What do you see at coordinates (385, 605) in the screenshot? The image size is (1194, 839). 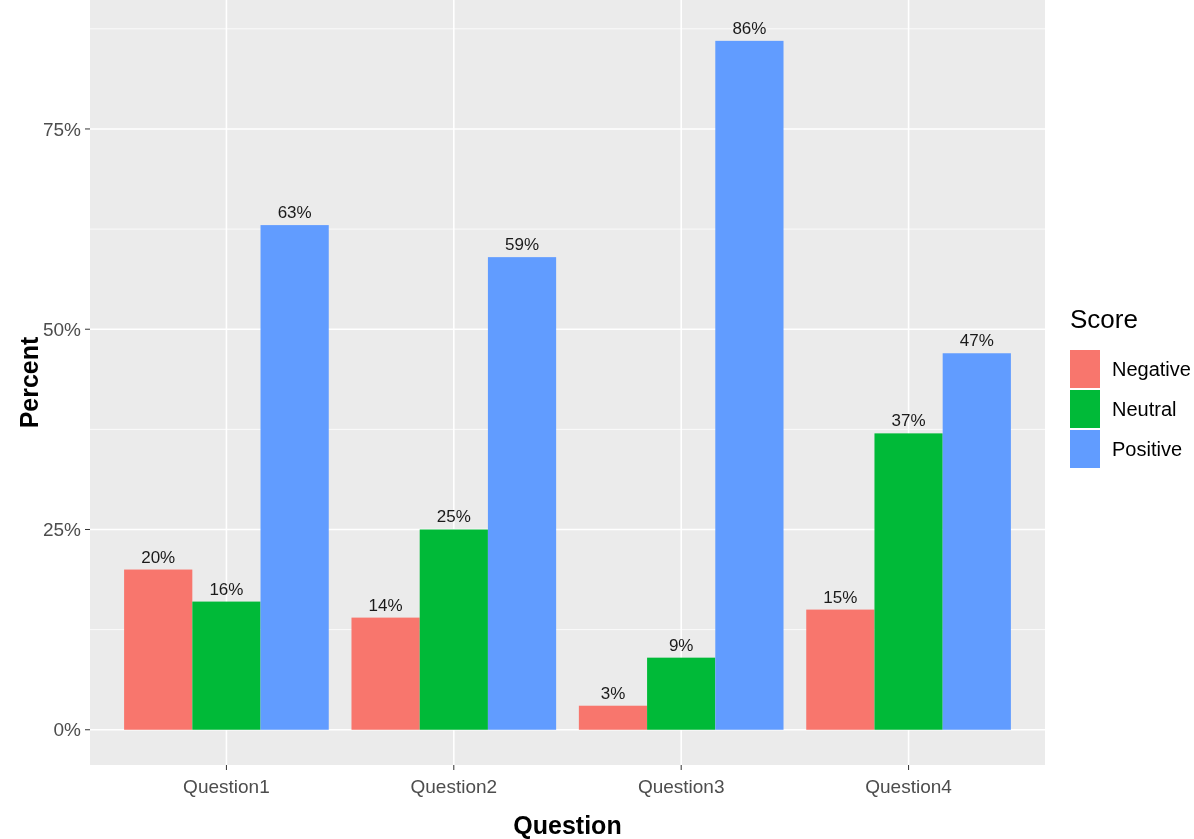 I see `data-label: 14%` at bounding box center [385, 605].